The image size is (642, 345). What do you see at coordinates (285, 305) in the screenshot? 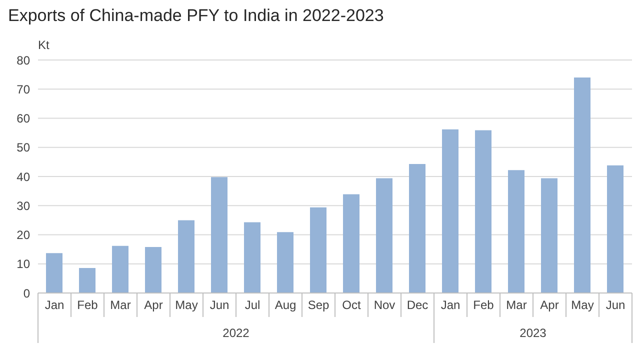
I see `x-tick-label: Aug` at bounding box center [285, 305].